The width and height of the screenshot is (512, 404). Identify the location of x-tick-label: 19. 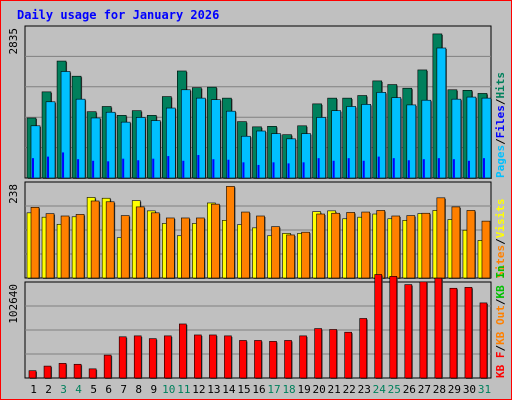
(303, 389).